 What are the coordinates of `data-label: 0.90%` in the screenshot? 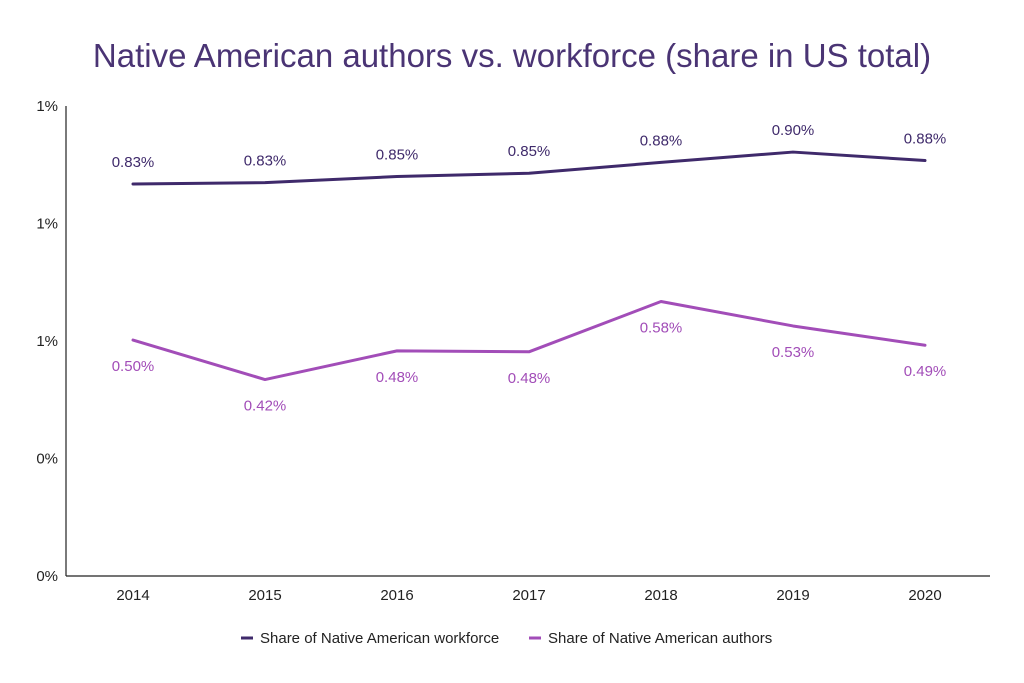 It's located at (793, 130).